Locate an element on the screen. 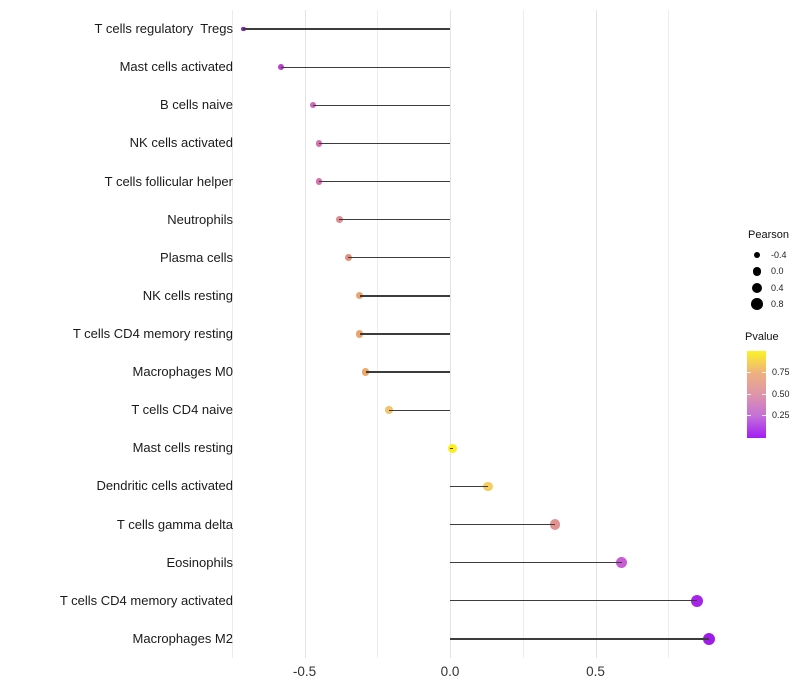 This screenshot has width=800, height=700. category-label: NK cells activated is located at coordinates (181, 143).